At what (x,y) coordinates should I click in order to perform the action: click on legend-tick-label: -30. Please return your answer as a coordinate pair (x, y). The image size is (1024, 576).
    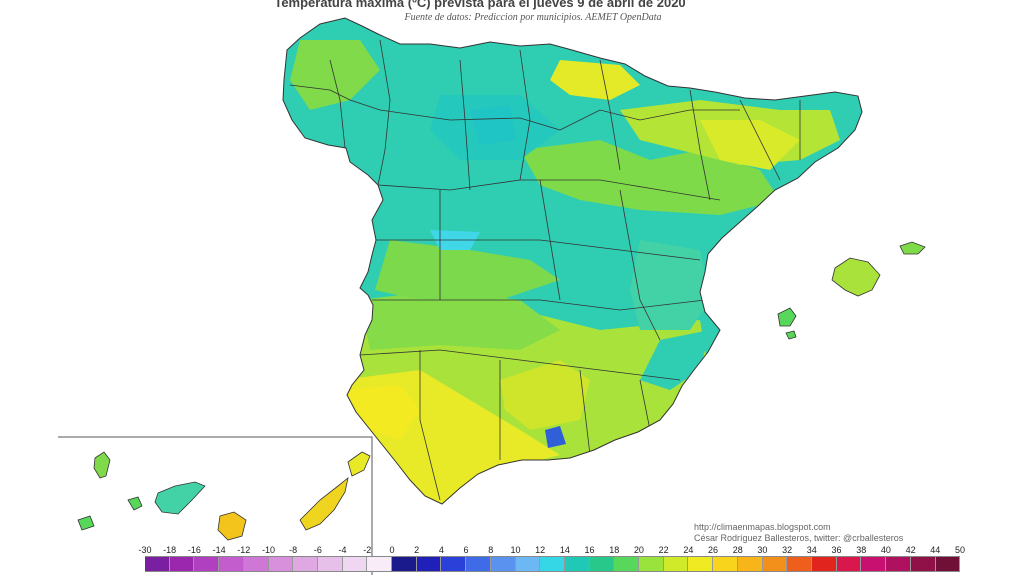
    Looking at the image, I should click on (145, 550).